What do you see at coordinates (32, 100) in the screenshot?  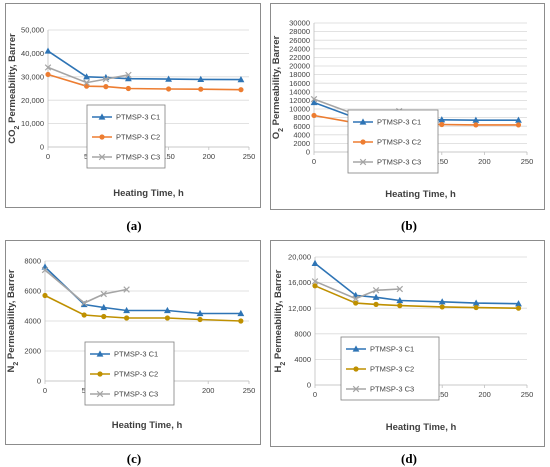 I see `y-tick-label: 20,000` at bounding box center [32, 100].